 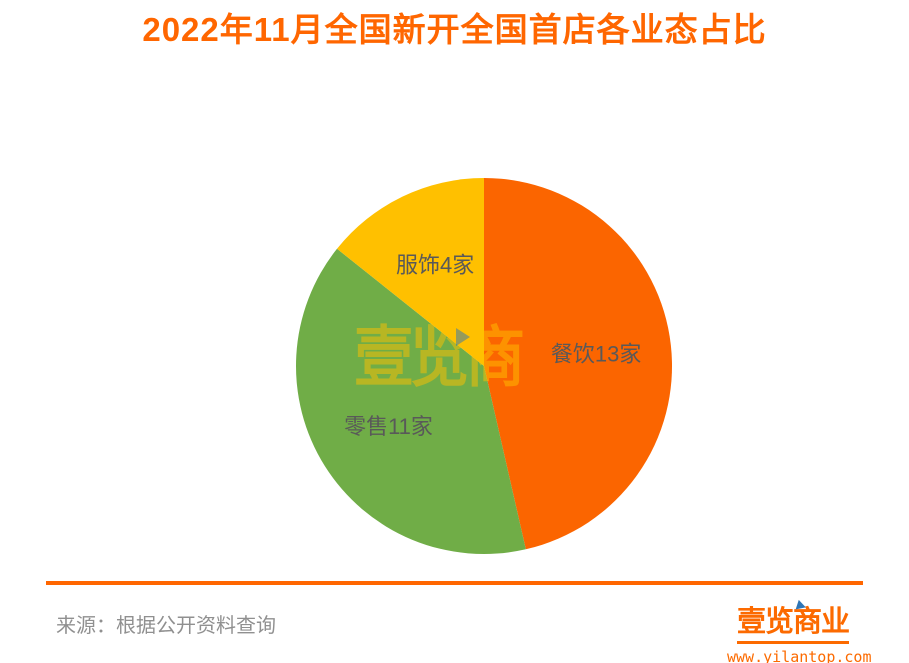 What do you see at coordinates (596, 353) in the screenshot?
I see `pie-slice-label-catering: 餐饮13家` at bounding box center [596, 353].